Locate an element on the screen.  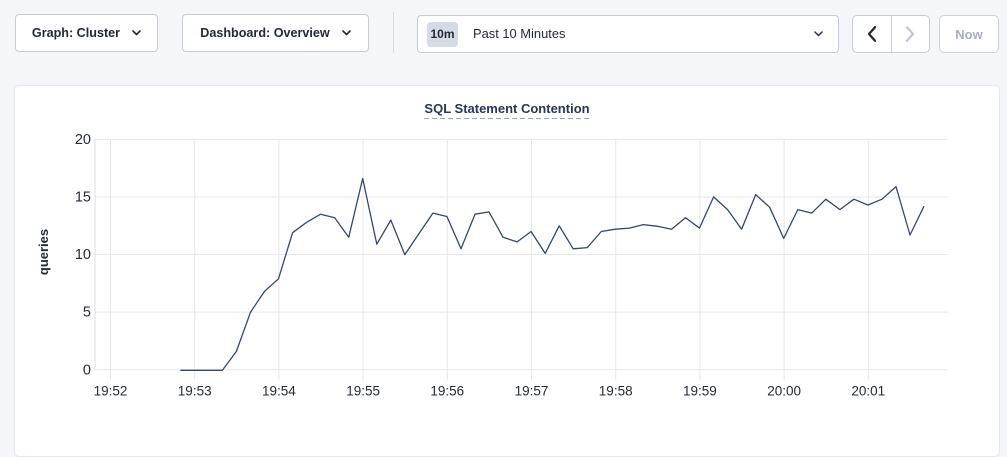
svg-text: 19:56 is located at coordinates (447, 391).